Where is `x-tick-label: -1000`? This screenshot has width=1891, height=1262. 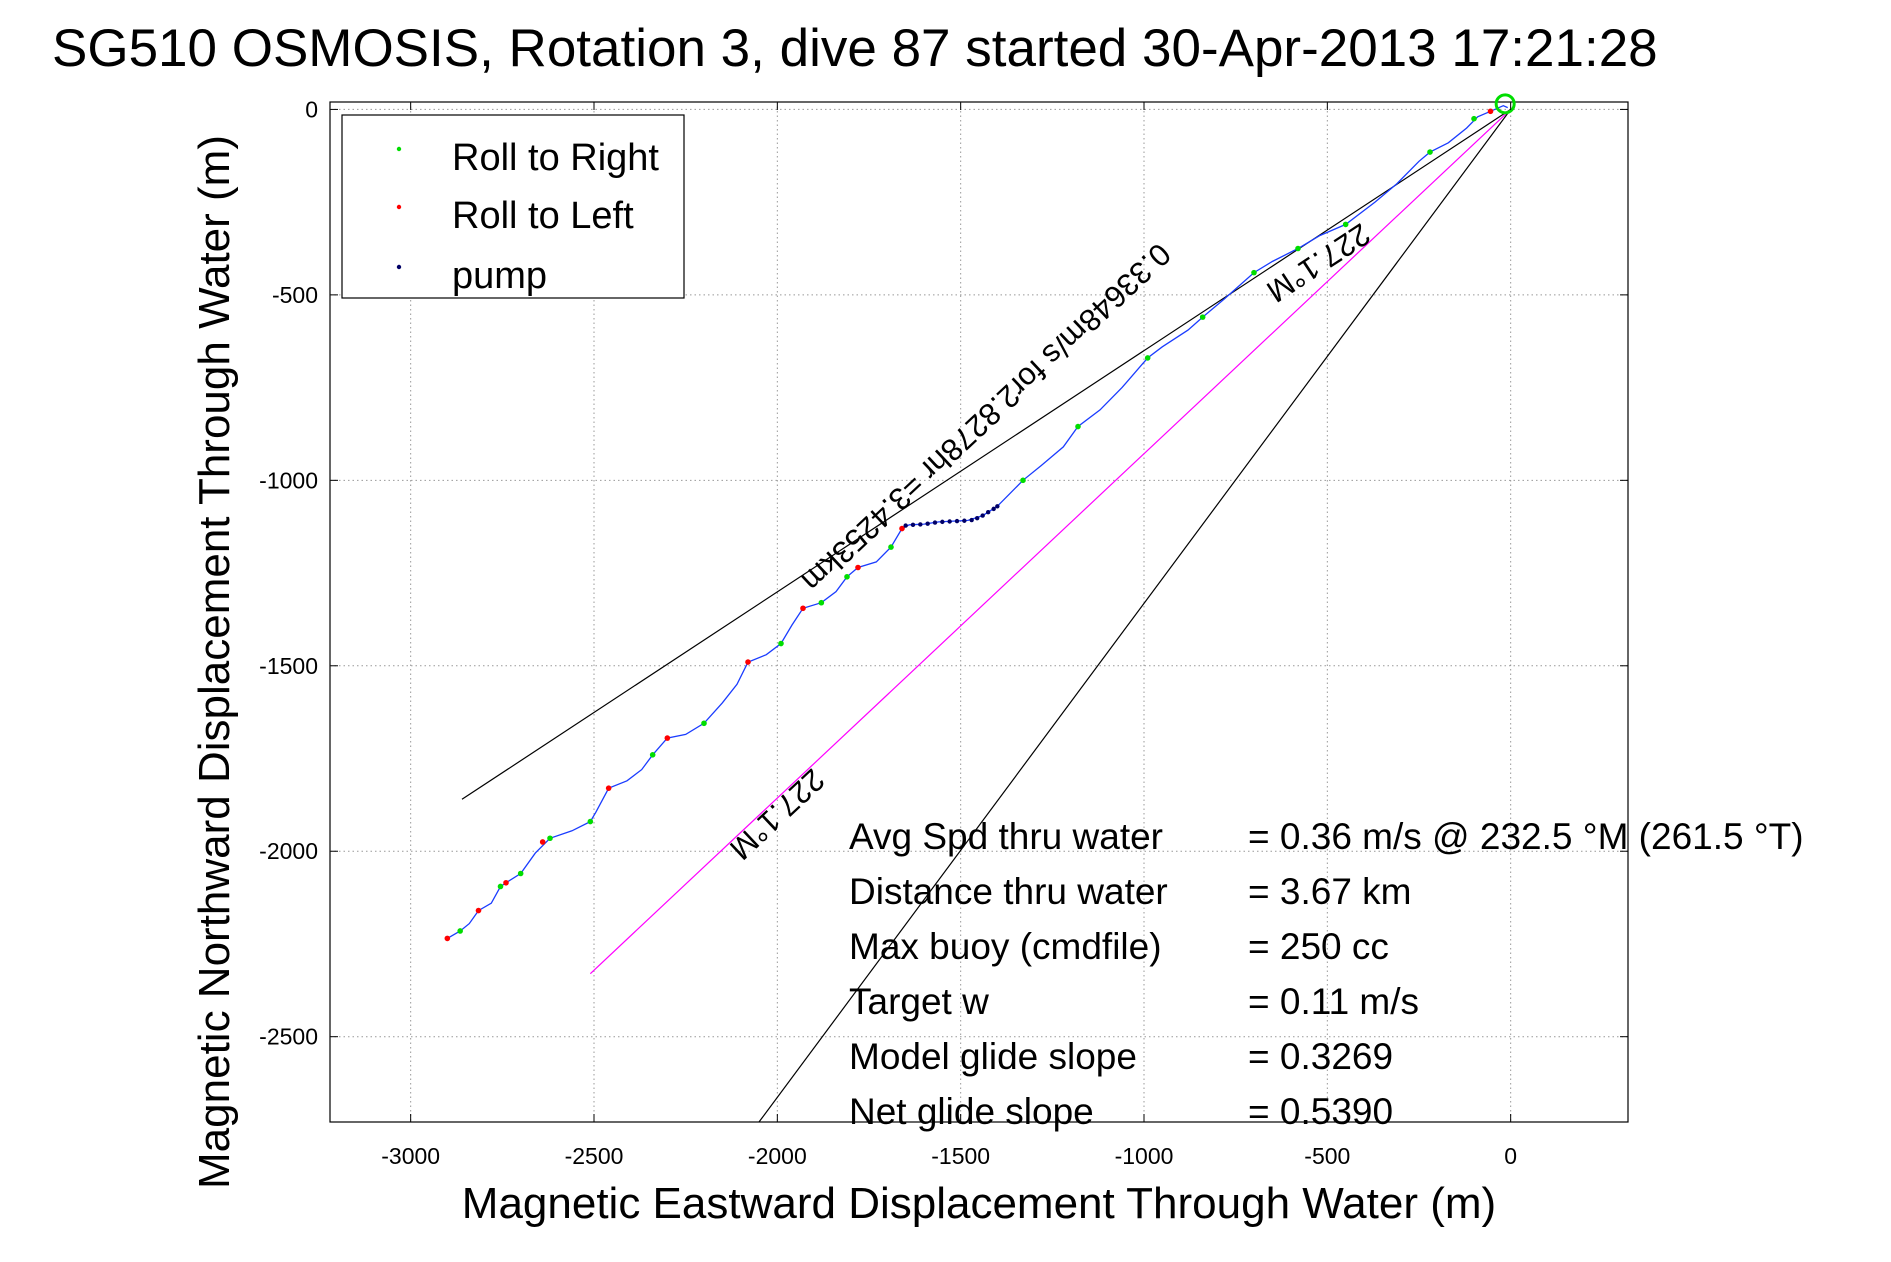
x-tick-label: -1000 is located at coordinates (1144, 1156).